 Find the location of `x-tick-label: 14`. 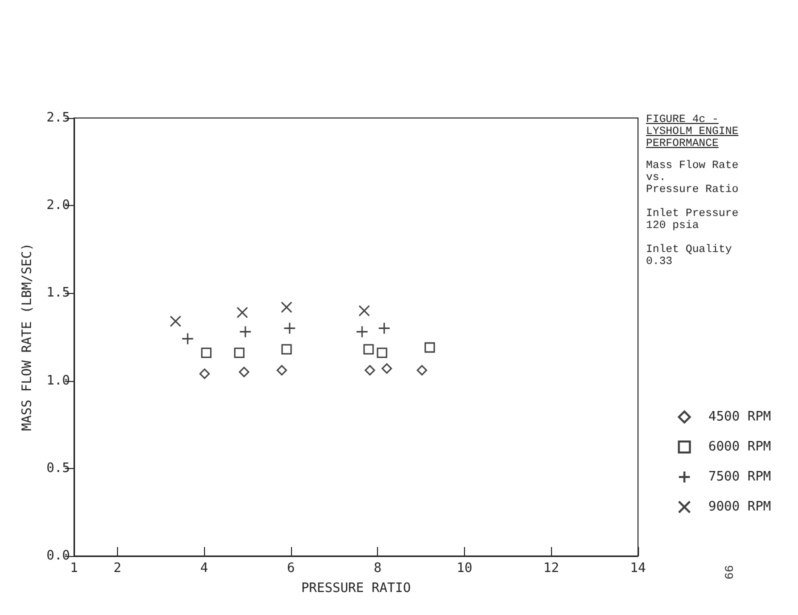

x-tick-label: 14 is located at coordinates (638, 568).